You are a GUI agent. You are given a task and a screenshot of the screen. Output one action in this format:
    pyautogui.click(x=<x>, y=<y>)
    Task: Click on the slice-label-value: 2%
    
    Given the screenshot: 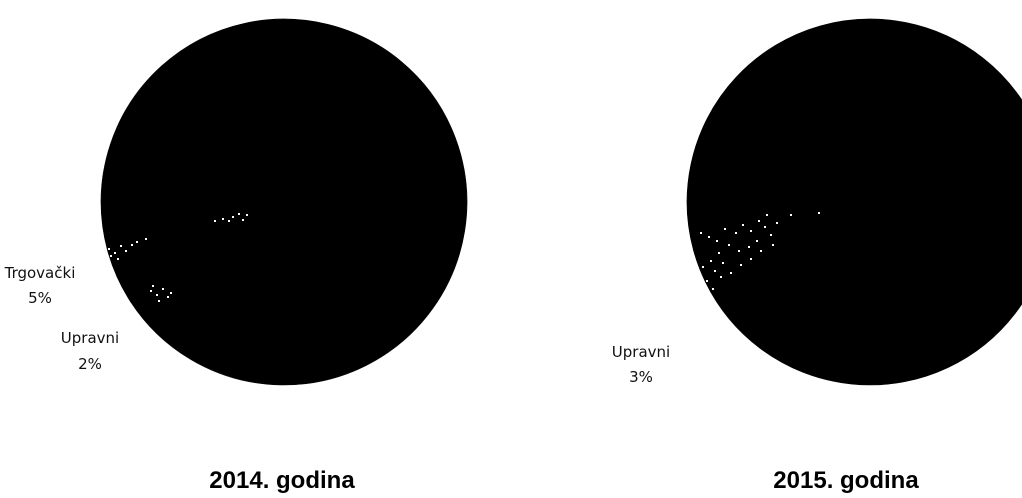 What is the action you would take?
    pyautogui.click(x=90, y=364)
    